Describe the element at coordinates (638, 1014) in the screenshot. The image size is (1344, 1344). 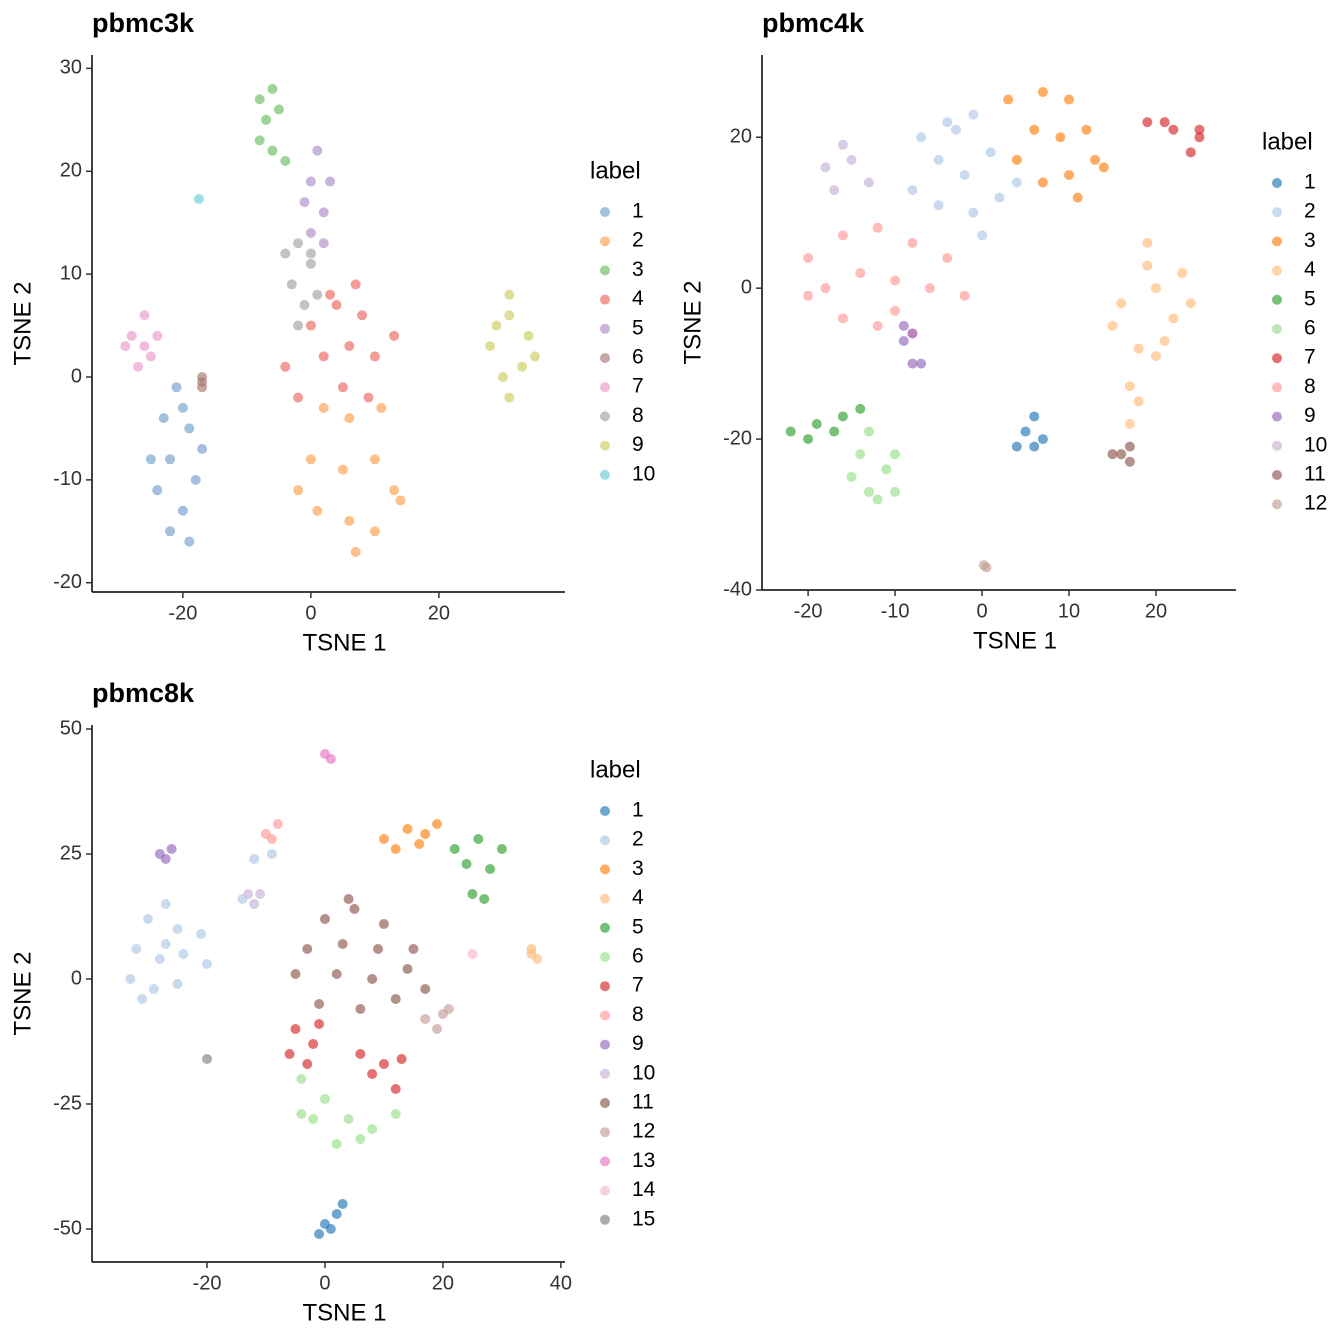
I see `legend-label: 8` at that location.